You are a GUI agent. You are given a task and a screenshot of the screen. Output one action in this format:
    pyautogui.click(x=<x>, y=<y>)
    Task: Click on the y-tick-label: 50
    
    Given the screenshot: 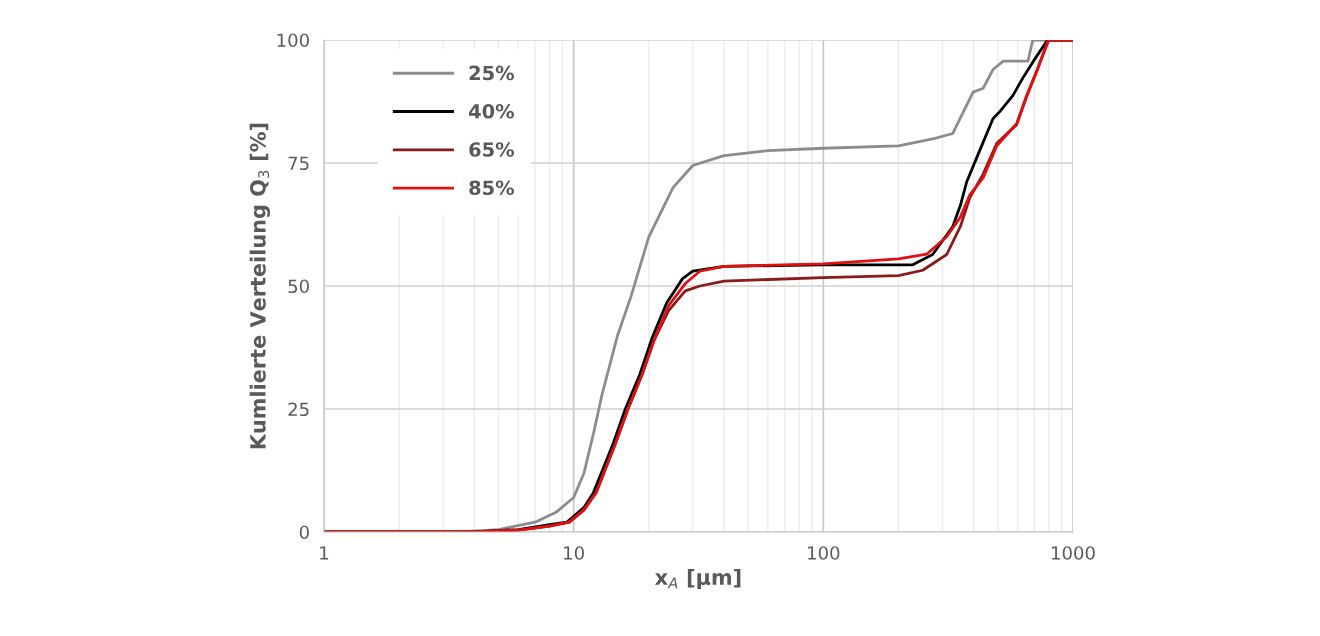 What is the action you would take?
    pyautogui.click(x=298, y=286)
    